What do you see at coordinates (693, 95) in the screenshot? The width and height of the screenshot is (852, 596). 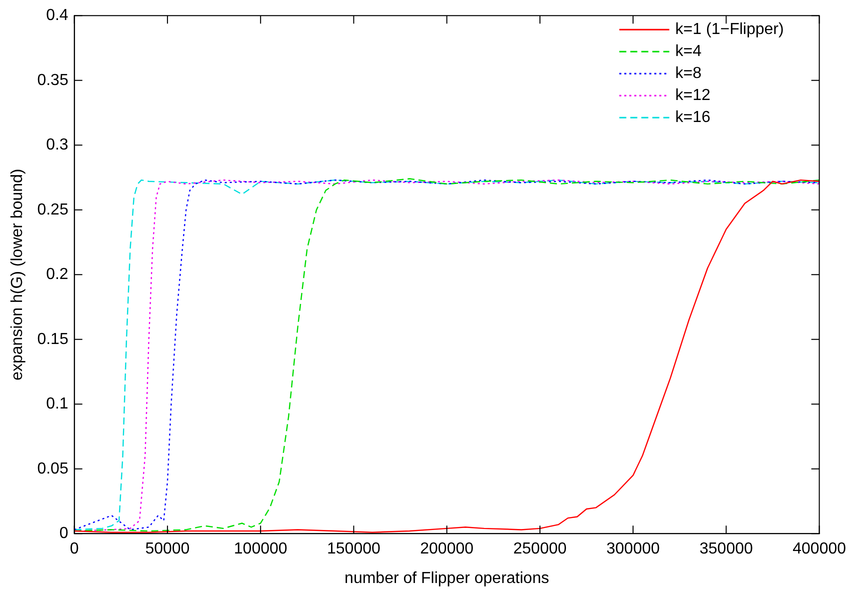 I see `legend-label: k=12` at bounding box center [693, 95].